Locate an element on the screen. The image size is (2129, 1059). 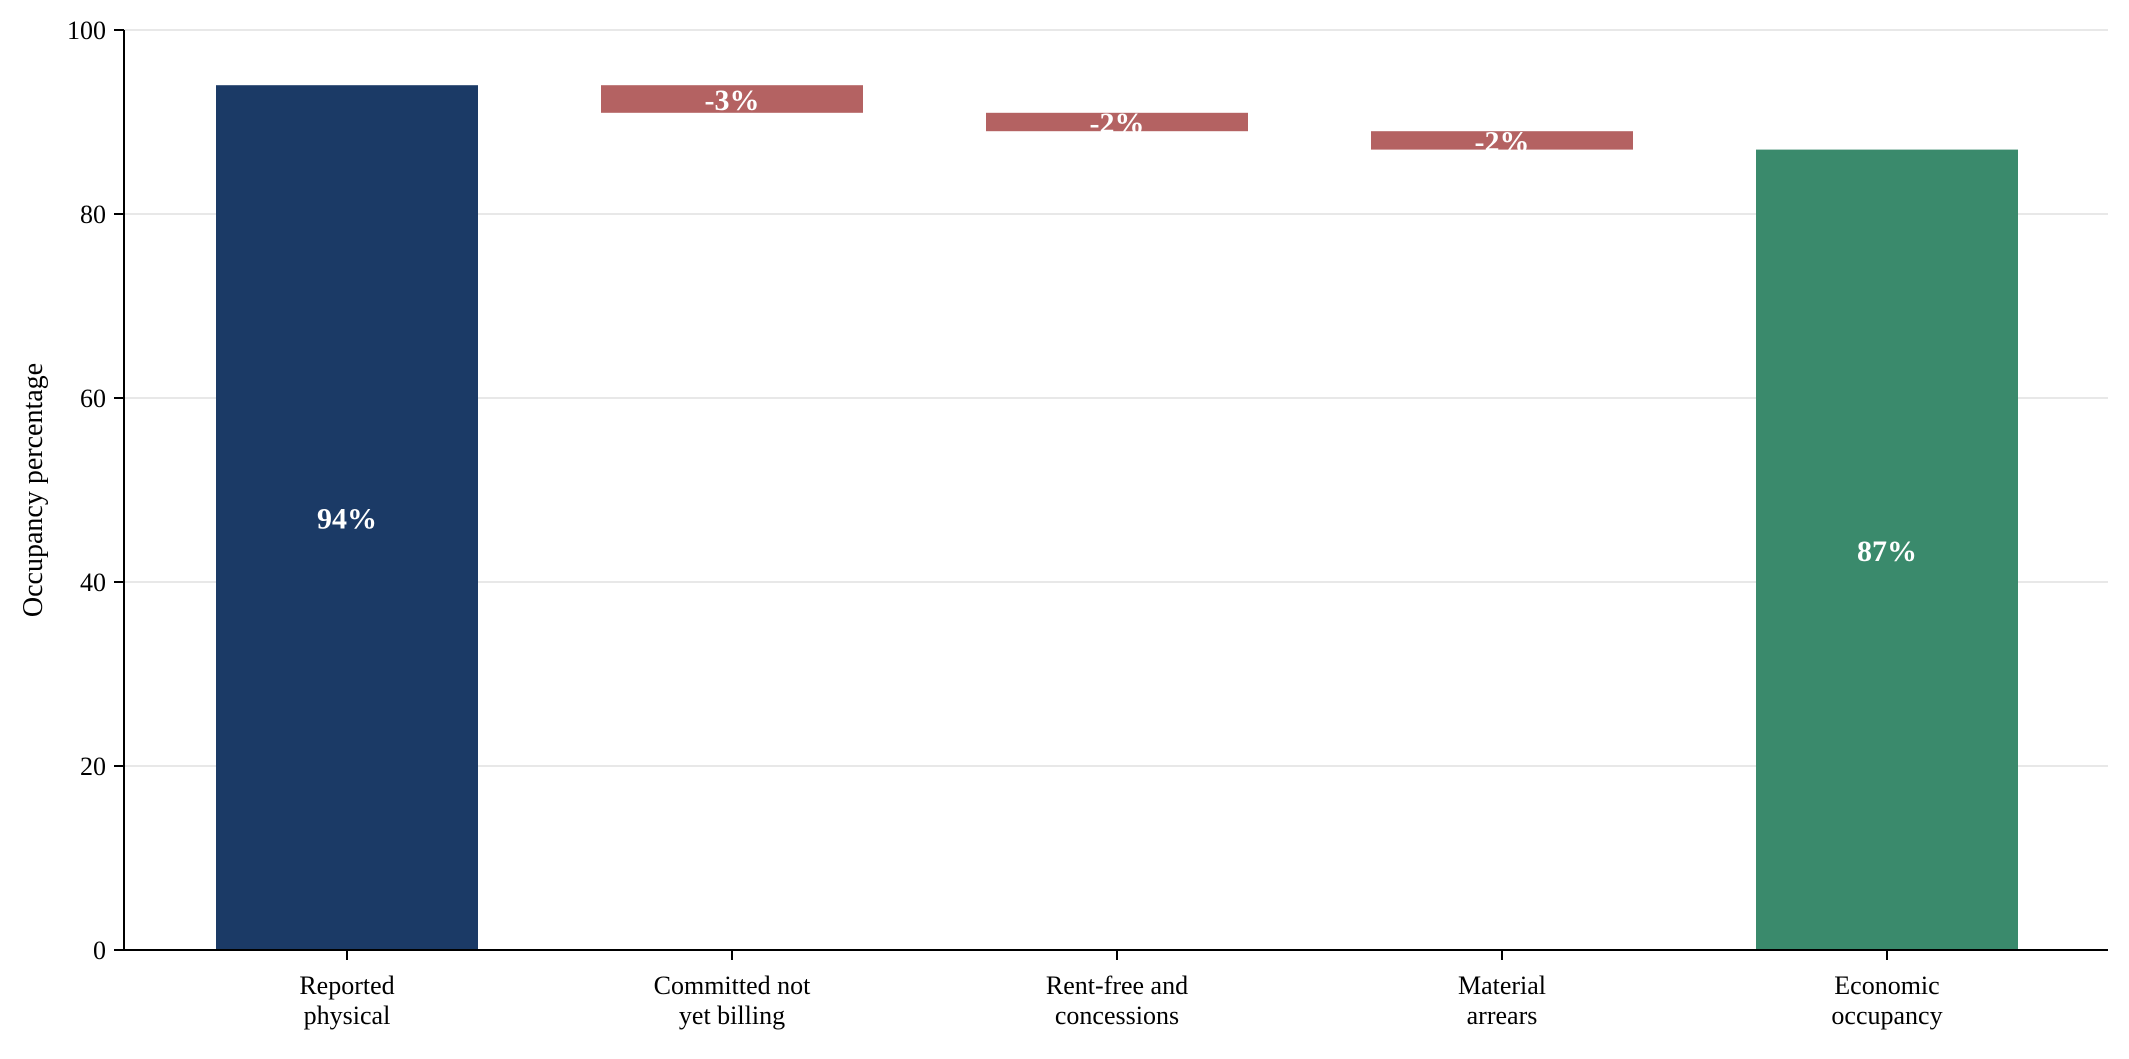
y-axis-title: Occupancy percentage is located at coordinates (33, 490).